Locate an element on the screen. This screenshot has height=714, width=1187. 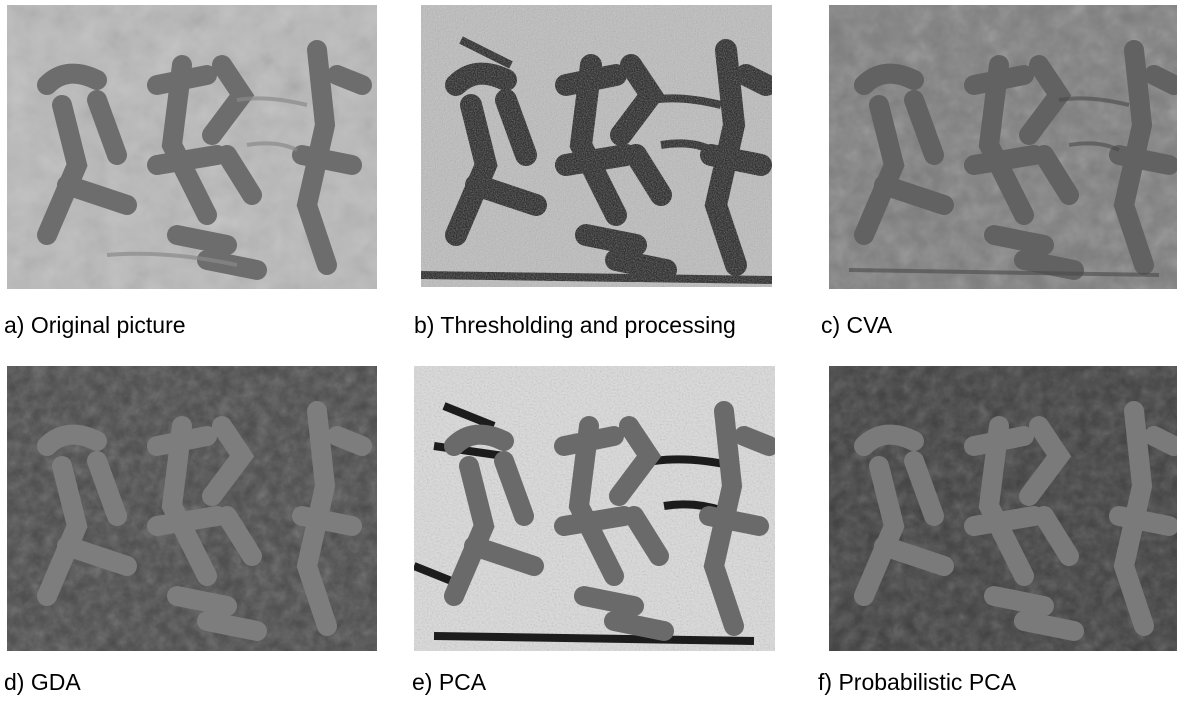
caption-original: a) Original picture is located at coordinates (95, 325).